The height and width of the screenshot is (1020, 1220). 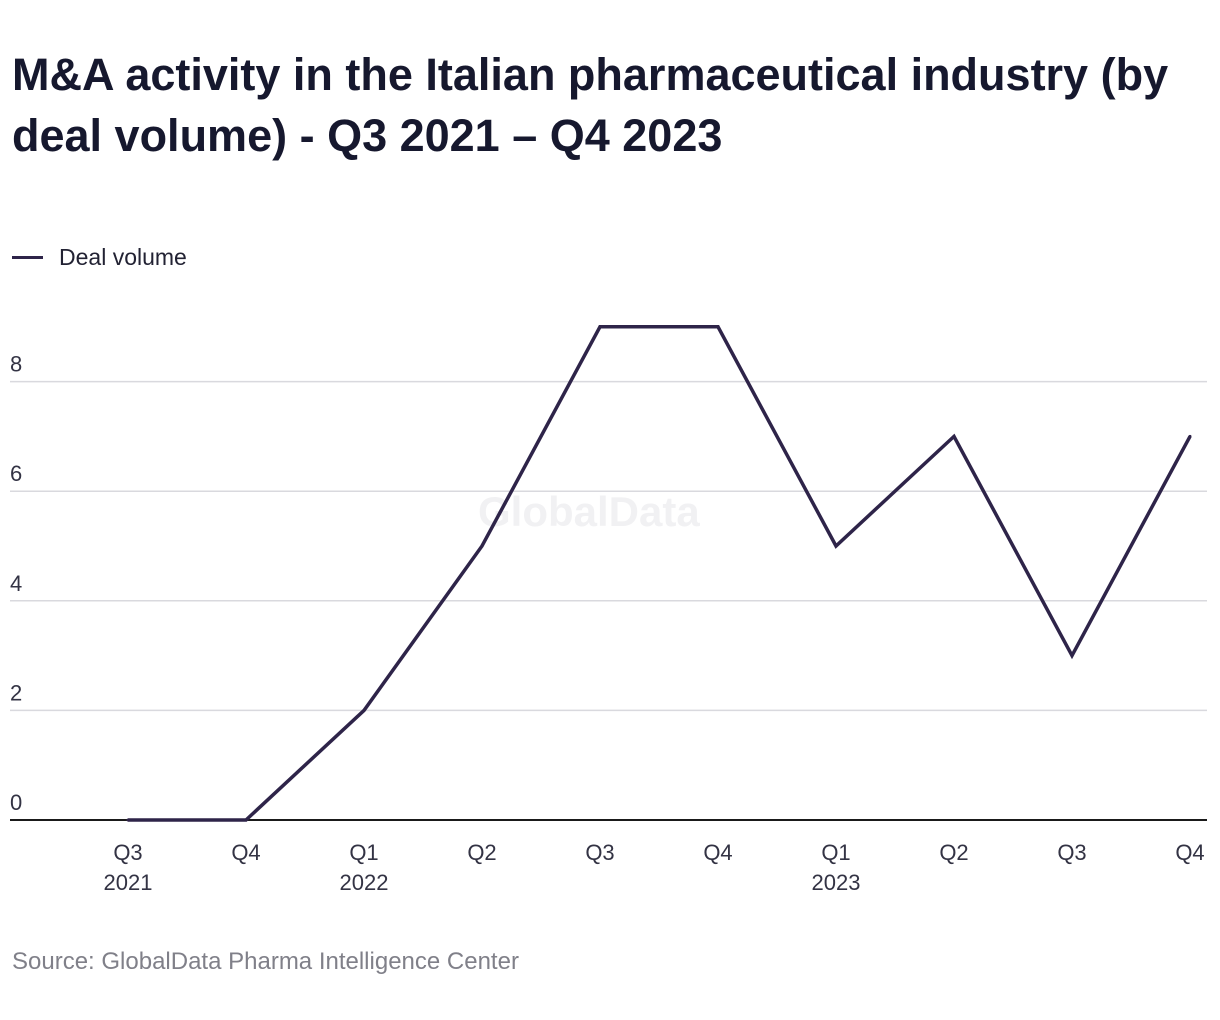 What do you see at coordinates (836, 882) in the screenshot?
I see `x-tick-year-label: 2023` at bounding box center [836, 882].